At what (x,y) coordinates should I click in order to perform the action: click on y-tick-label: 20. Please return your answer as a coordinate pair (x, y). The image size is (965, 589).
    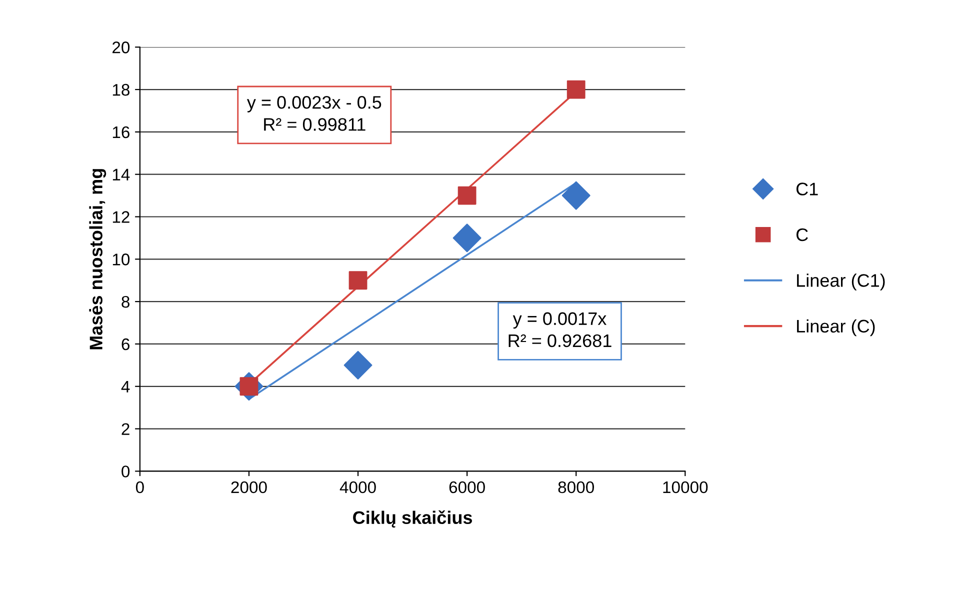
    Looking at the image, I should click on (121, 48).